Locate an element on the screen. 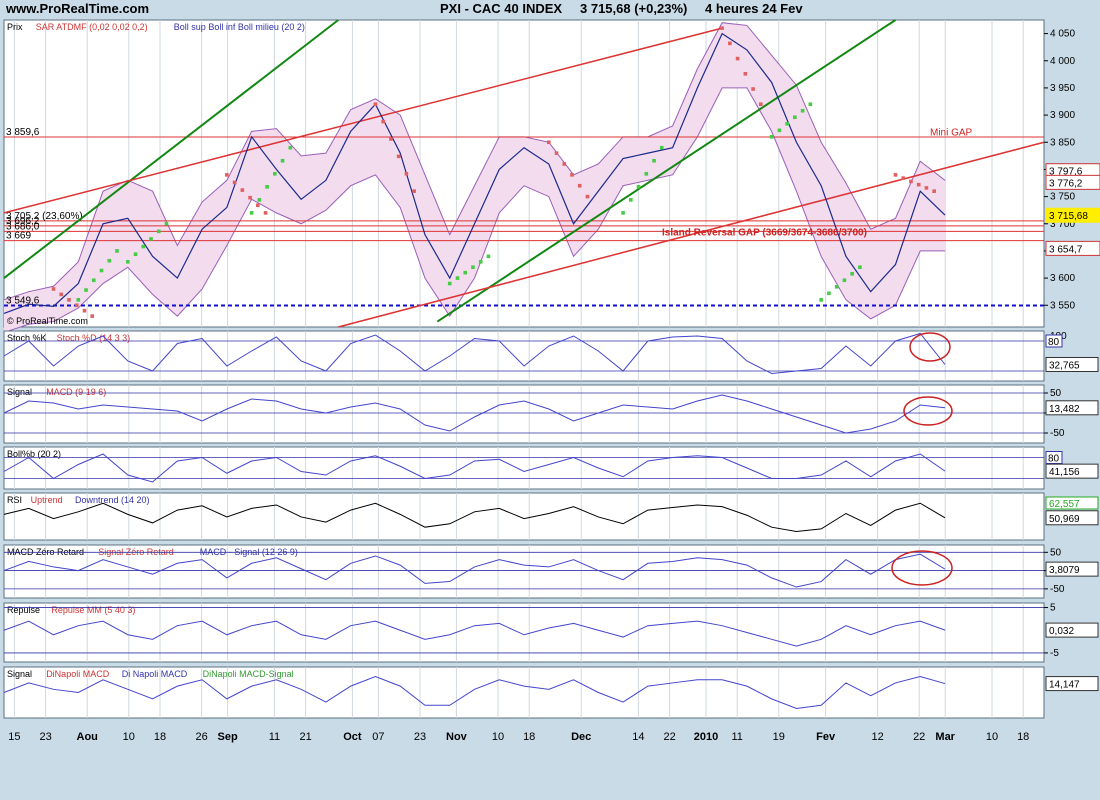 The width and height of the screenshot is (1100, 800). price-badge-label: 3 654,7 is located at coordinates (1066, 249).